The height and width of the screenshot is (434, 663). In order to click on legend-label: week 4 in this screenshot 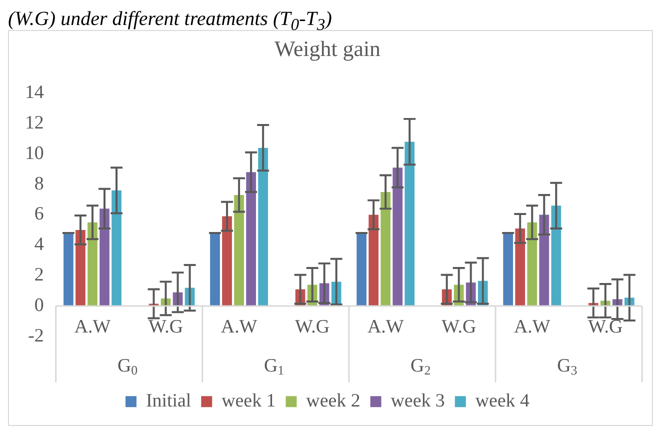, I will do `click(502, 401)`.